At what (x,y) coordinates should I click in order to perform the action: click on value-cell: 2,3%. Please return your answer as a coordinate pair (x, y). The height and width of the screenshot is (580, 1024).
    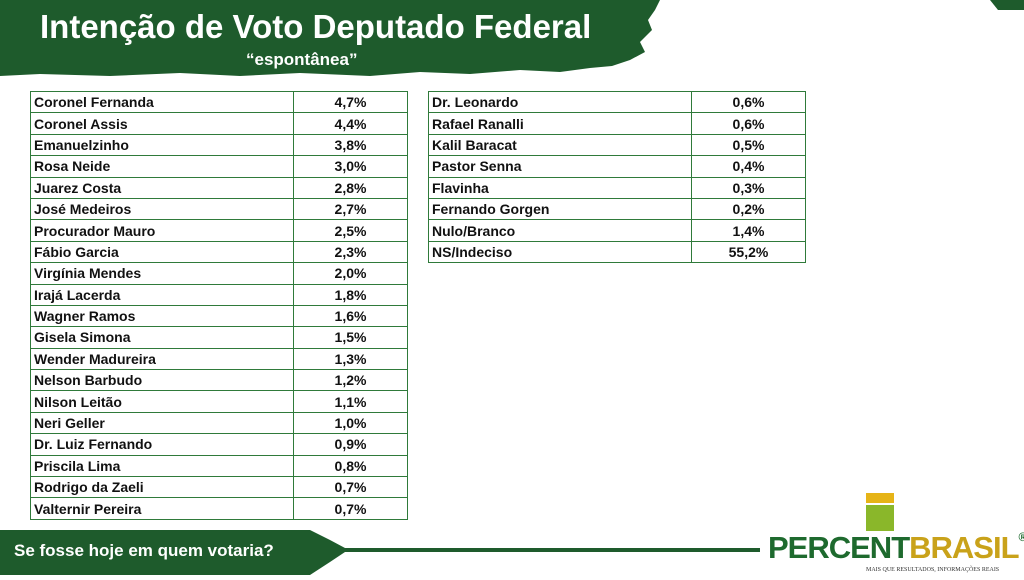
    Looking at the image, I should click on (350, 252).